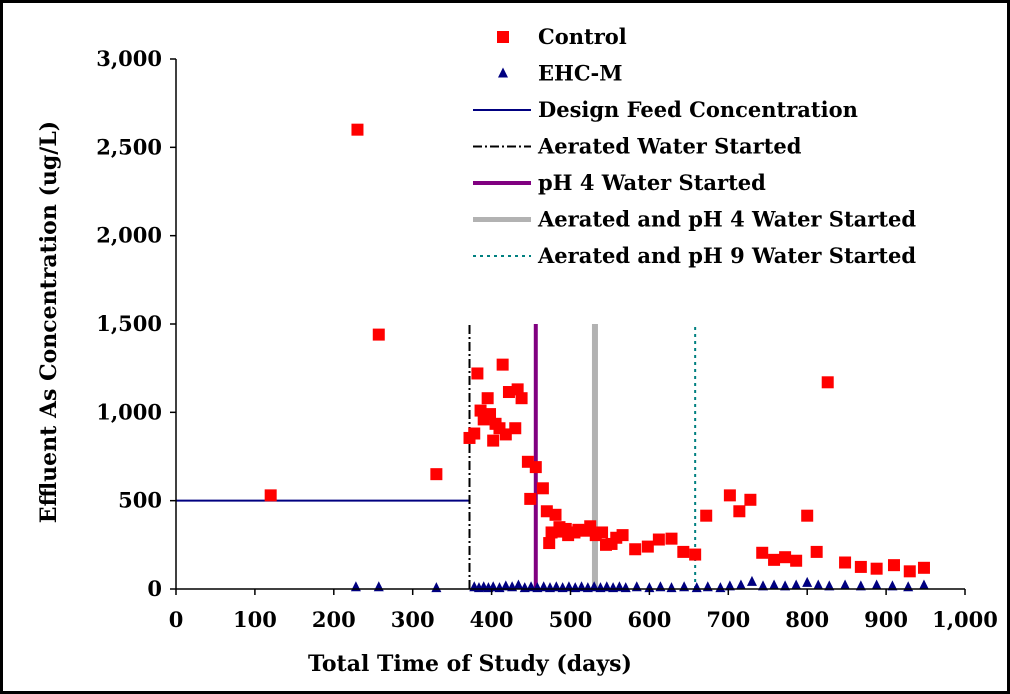 The height and width of the screenshot is (694, 1010). What do you see at coordinates (649, 619) in the screenshot?
I see `x-tick-label: 600` at bounding box center [649, 619].